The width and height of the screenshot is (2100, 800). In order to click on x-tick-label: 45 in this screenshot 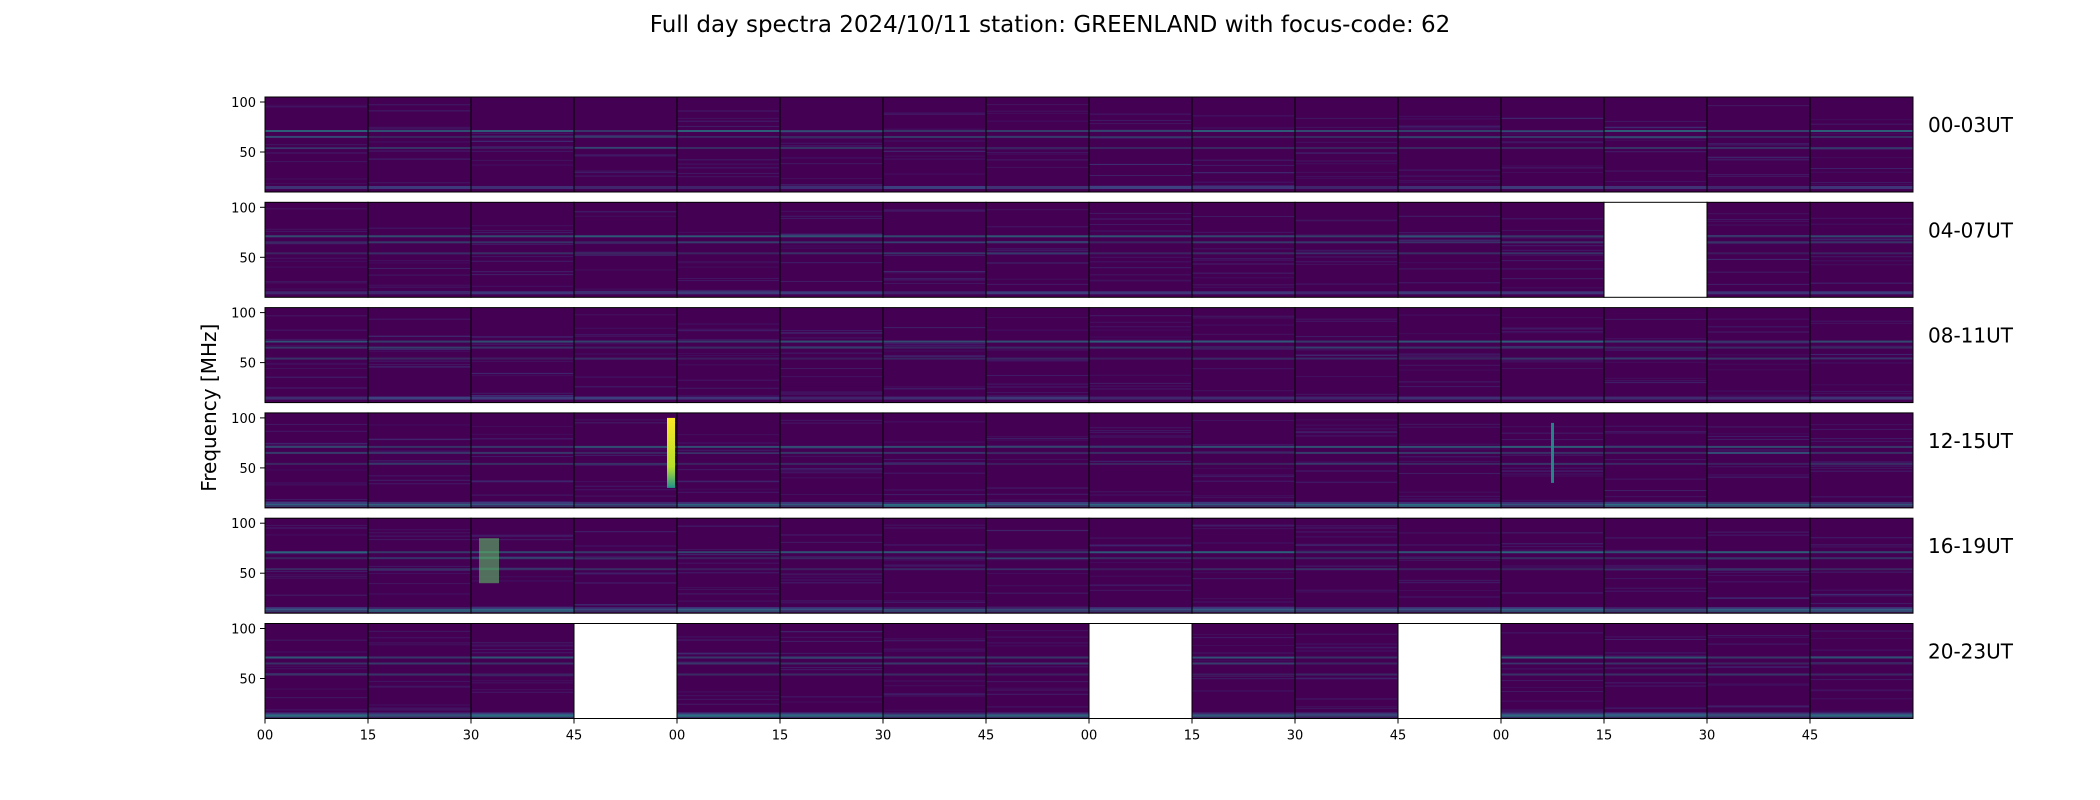, I will do `click(986, 736)`.